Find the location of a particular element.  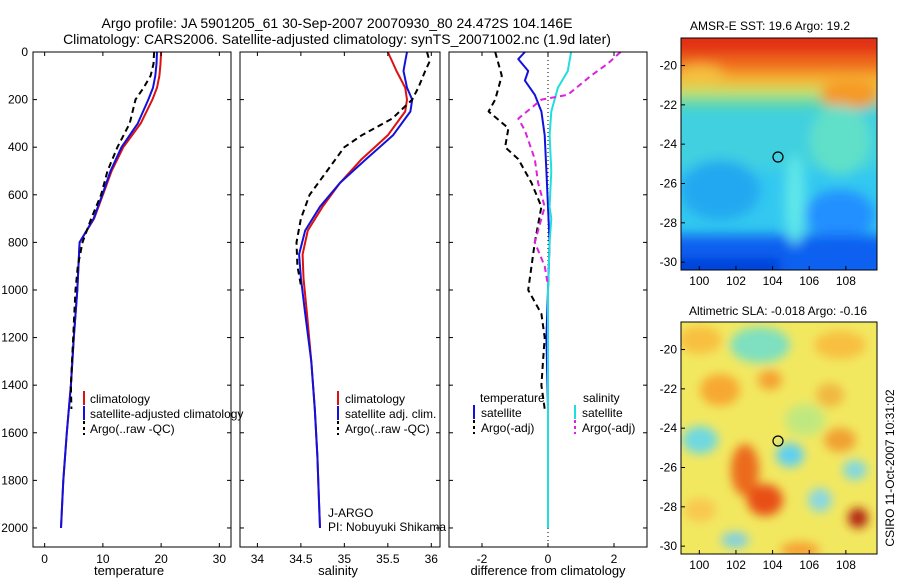

sla-field-image is located at coordinates (779, 438).